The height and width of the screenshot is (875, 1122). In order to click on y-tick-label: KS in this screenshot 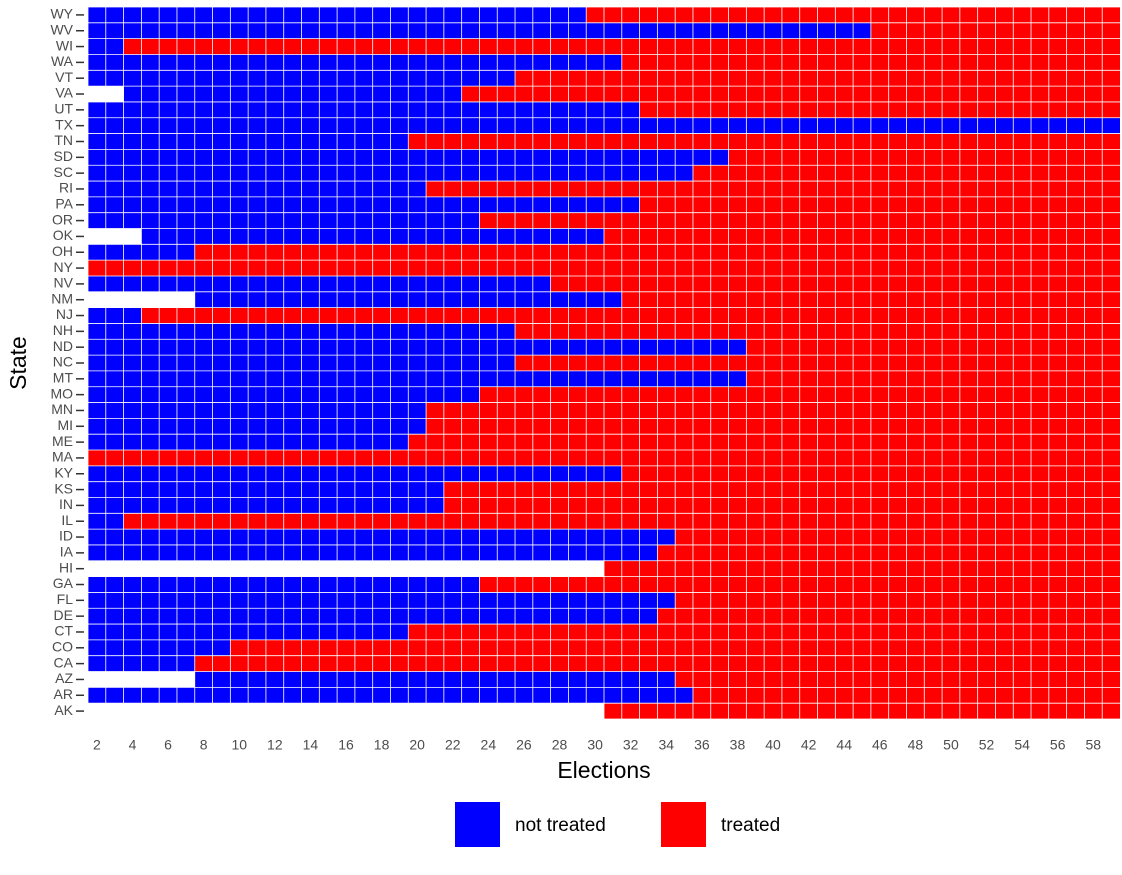, I will do `click(63, 488)`.